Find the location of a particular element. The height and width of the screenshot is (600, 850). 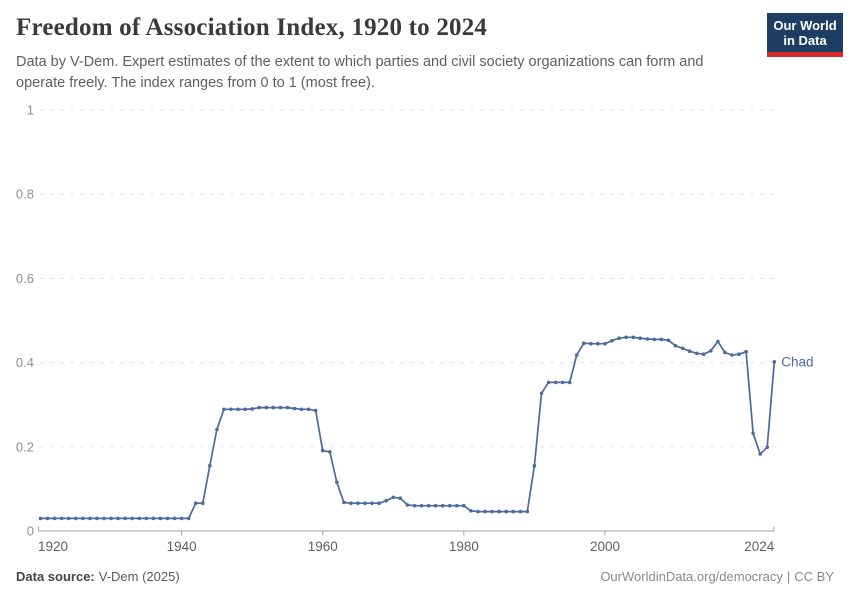

owid-url-link: OurWorldinData.org/democracy is located at coordinates (691, 576).